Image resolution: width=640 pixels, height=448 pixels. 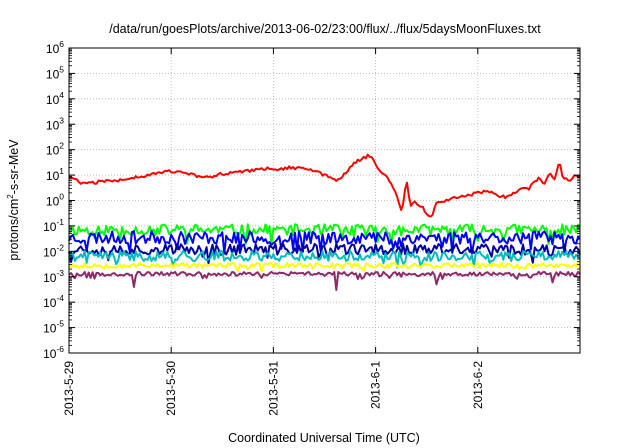 I want to click on y-tick-label: 10⁻³, so click(x=53, y=276).